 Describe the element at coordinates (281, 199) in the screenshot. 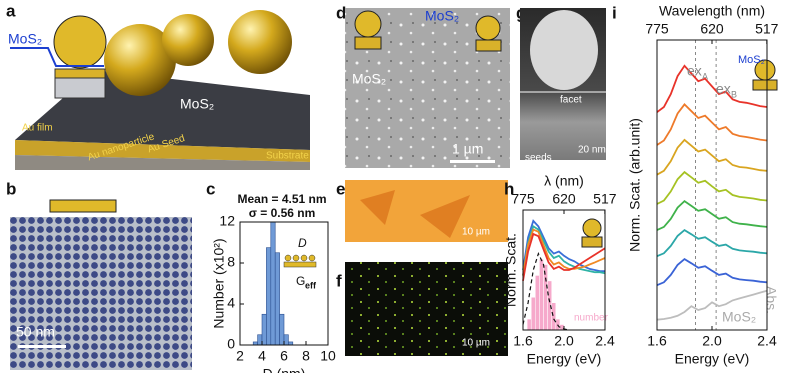

I see `annotation: Mean = 4.51 nm` at that location.